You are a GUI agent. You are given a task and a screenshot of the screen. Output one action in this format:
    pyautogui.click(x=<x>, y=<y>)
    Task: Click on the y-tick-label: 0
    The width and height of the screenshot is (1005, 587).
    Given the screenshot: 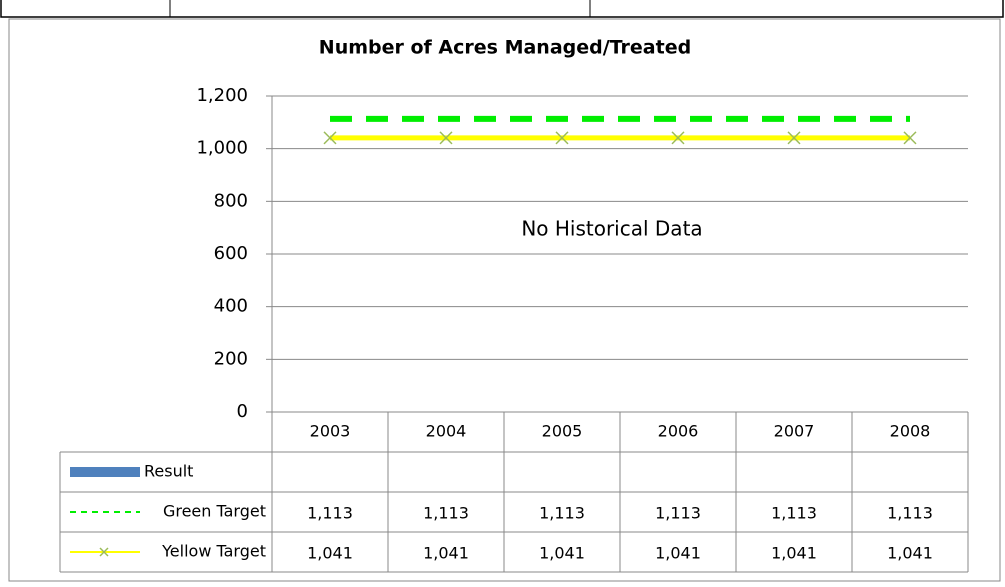 What is the action you would take?
    pyautogui.click(x=242, y=411)
    